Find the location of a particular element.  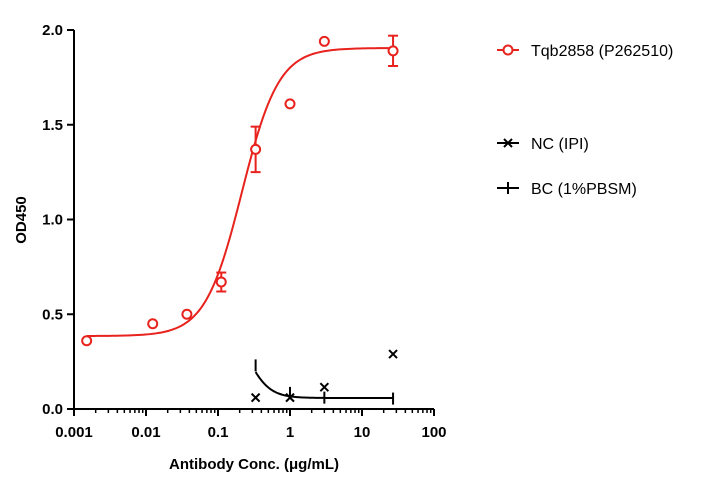

x-tick-label: 1 is located at coordinates (290, 432).